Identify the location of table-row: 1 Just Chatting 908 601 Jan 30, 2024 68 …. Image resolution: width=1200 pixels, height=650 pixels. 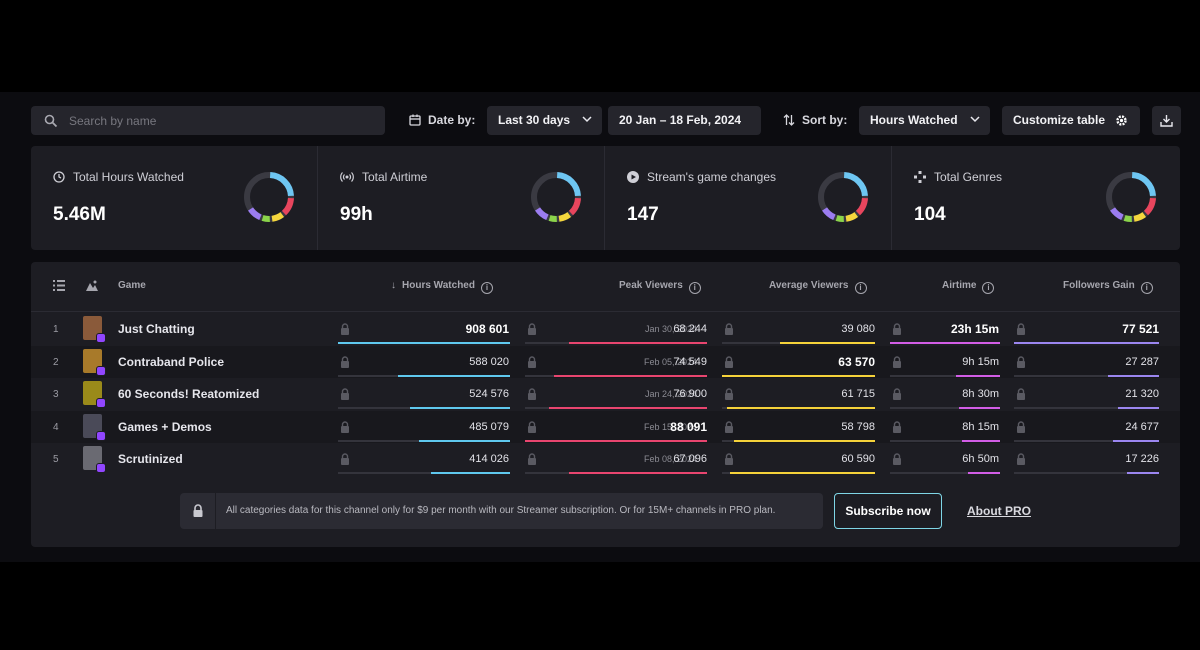
(605, 329).